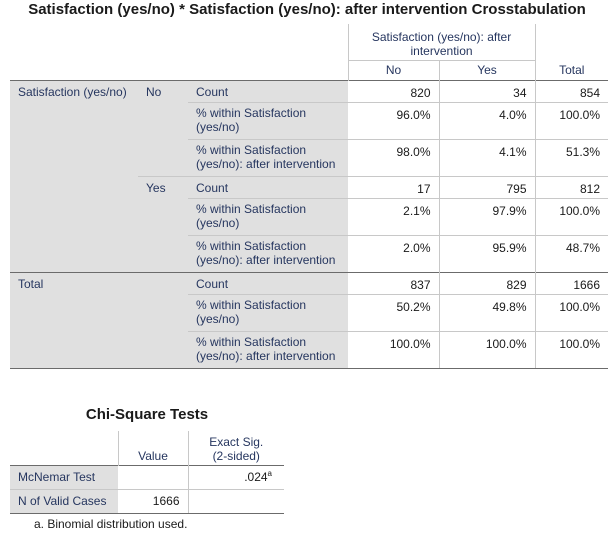  I want to click on cell-value: 95.9%, so click(487, 253).